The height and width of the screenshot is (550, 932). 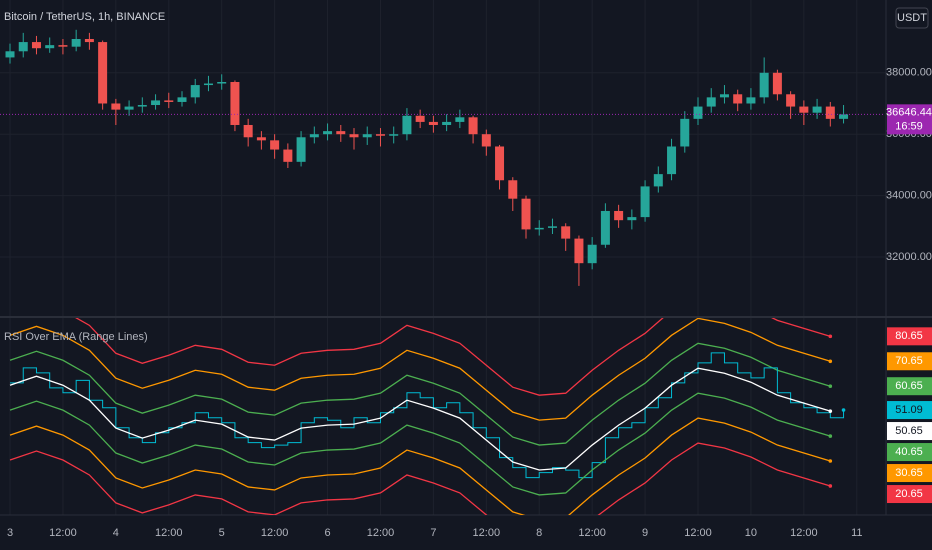 I want to click on x-tick-label: 5, so click(x=222, y=533).